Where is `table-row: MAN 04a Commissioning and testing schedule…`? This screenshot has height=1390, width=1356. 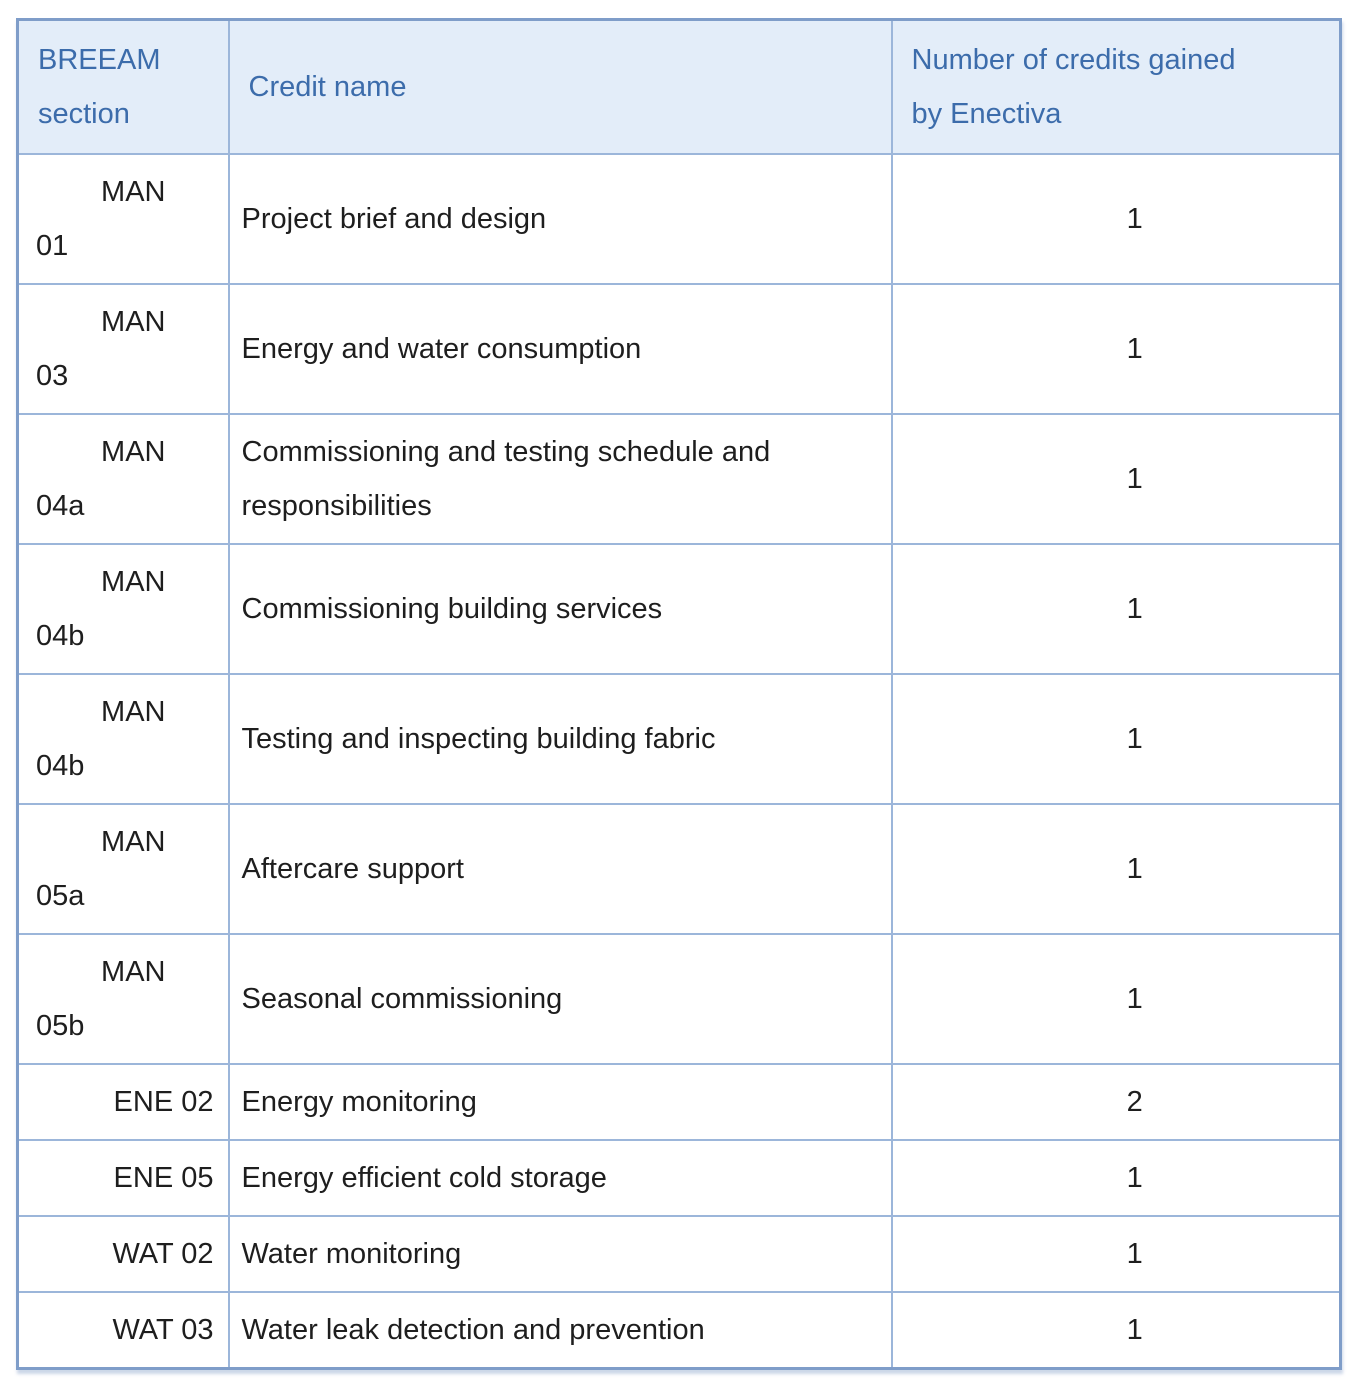 table-row: MAN 04a Commissioning and testing schedule… is located at coordinates (679, 479).